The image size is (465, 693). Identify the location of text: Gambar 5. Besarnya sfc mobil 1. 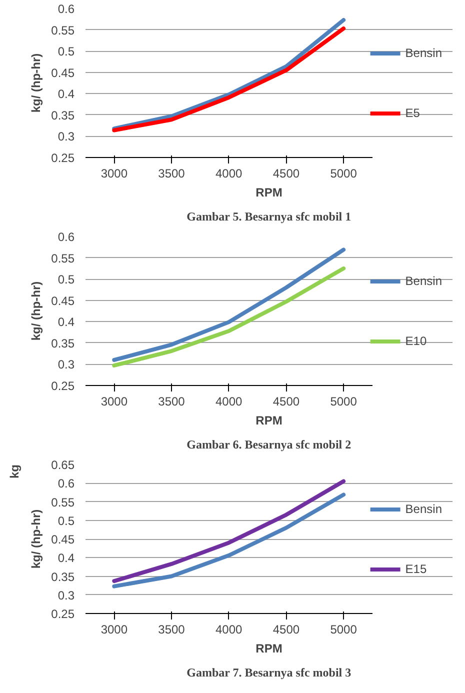
(269, 217).